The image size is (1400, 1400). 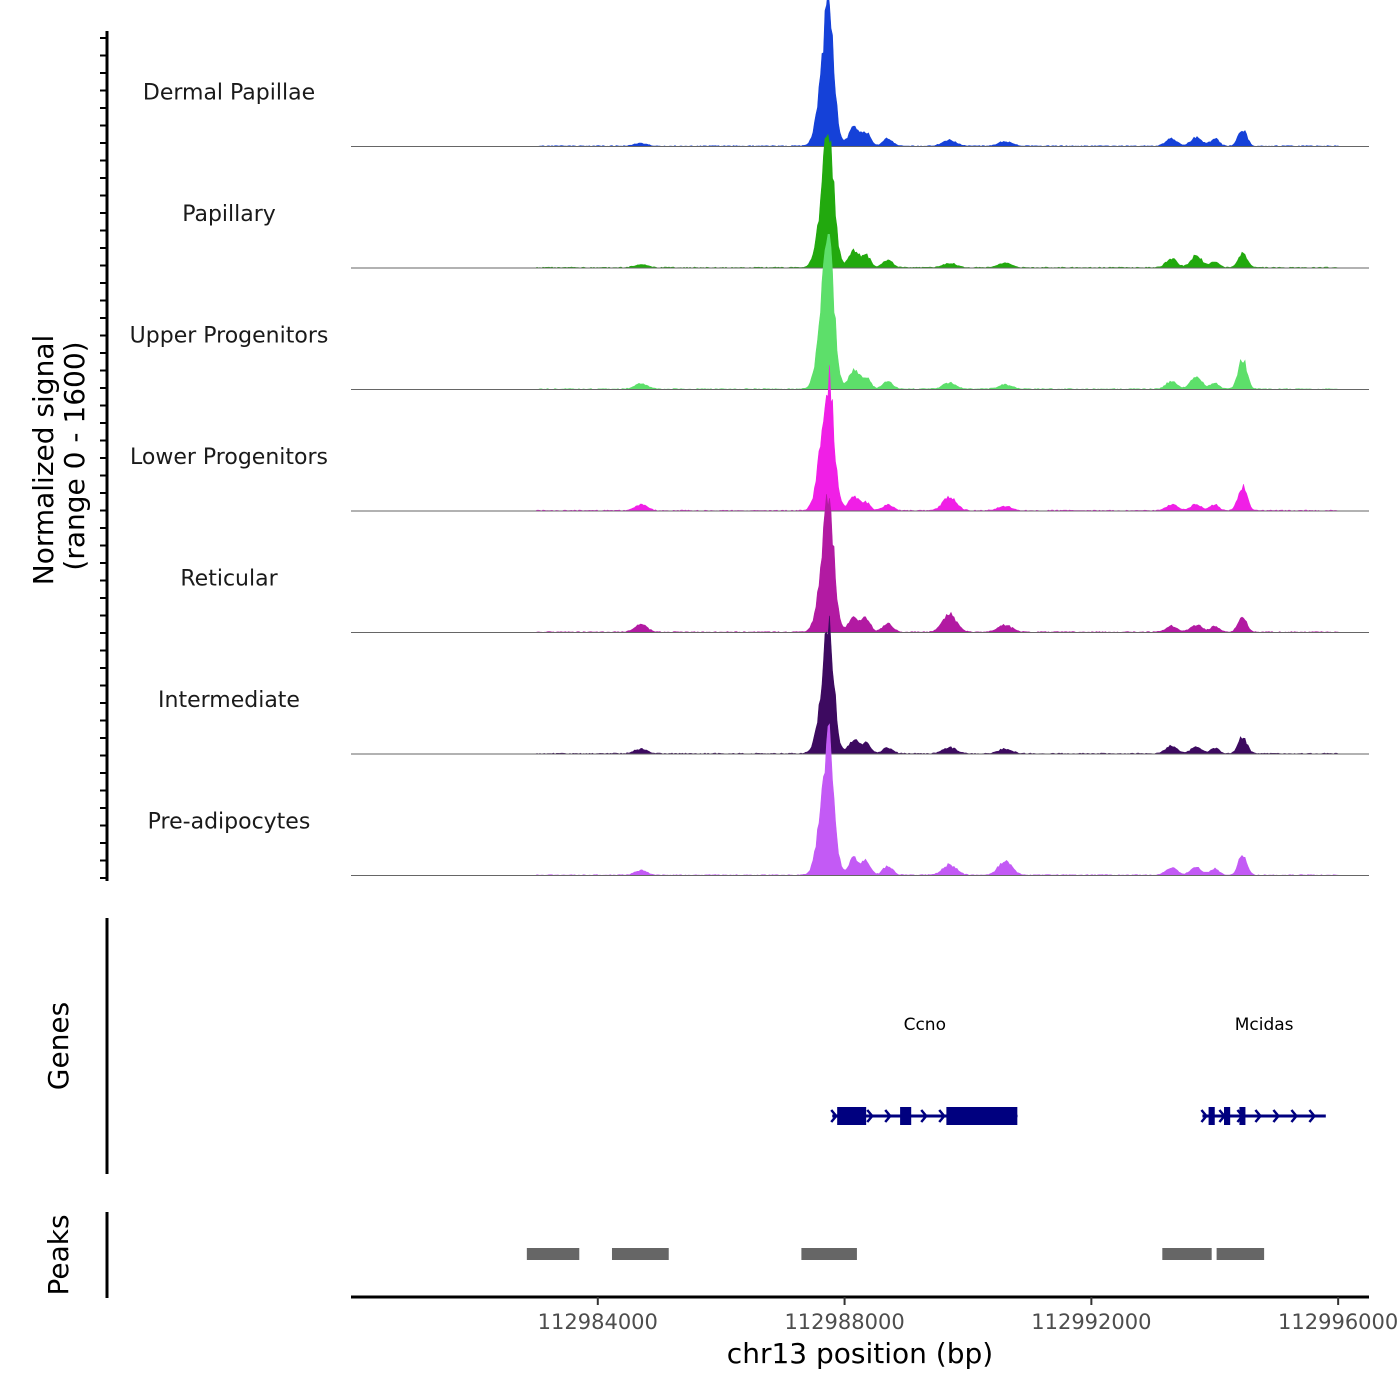 I want to click on signal-track: Dermal Papillae, so click(x=756, y=73).